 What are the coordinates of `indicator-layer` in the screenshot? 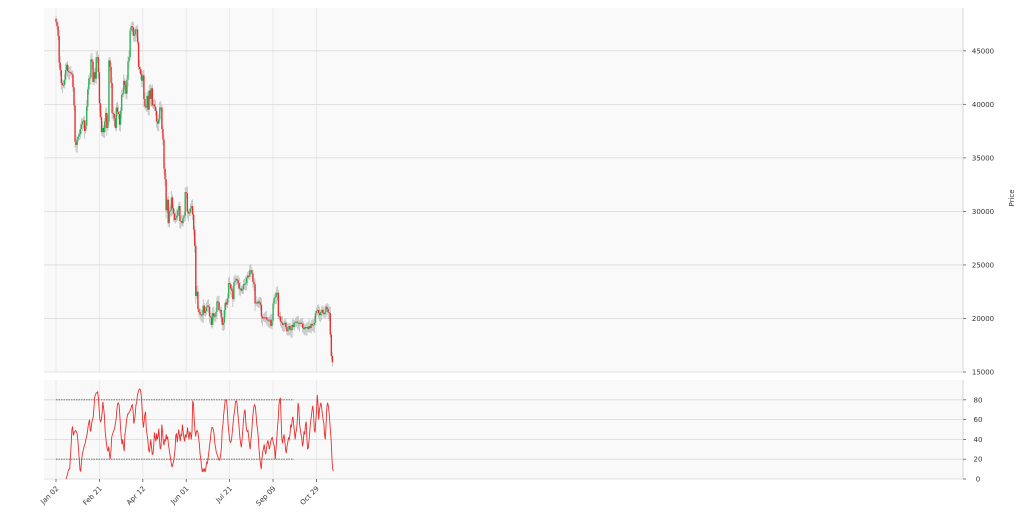 It's located at (195, 434).